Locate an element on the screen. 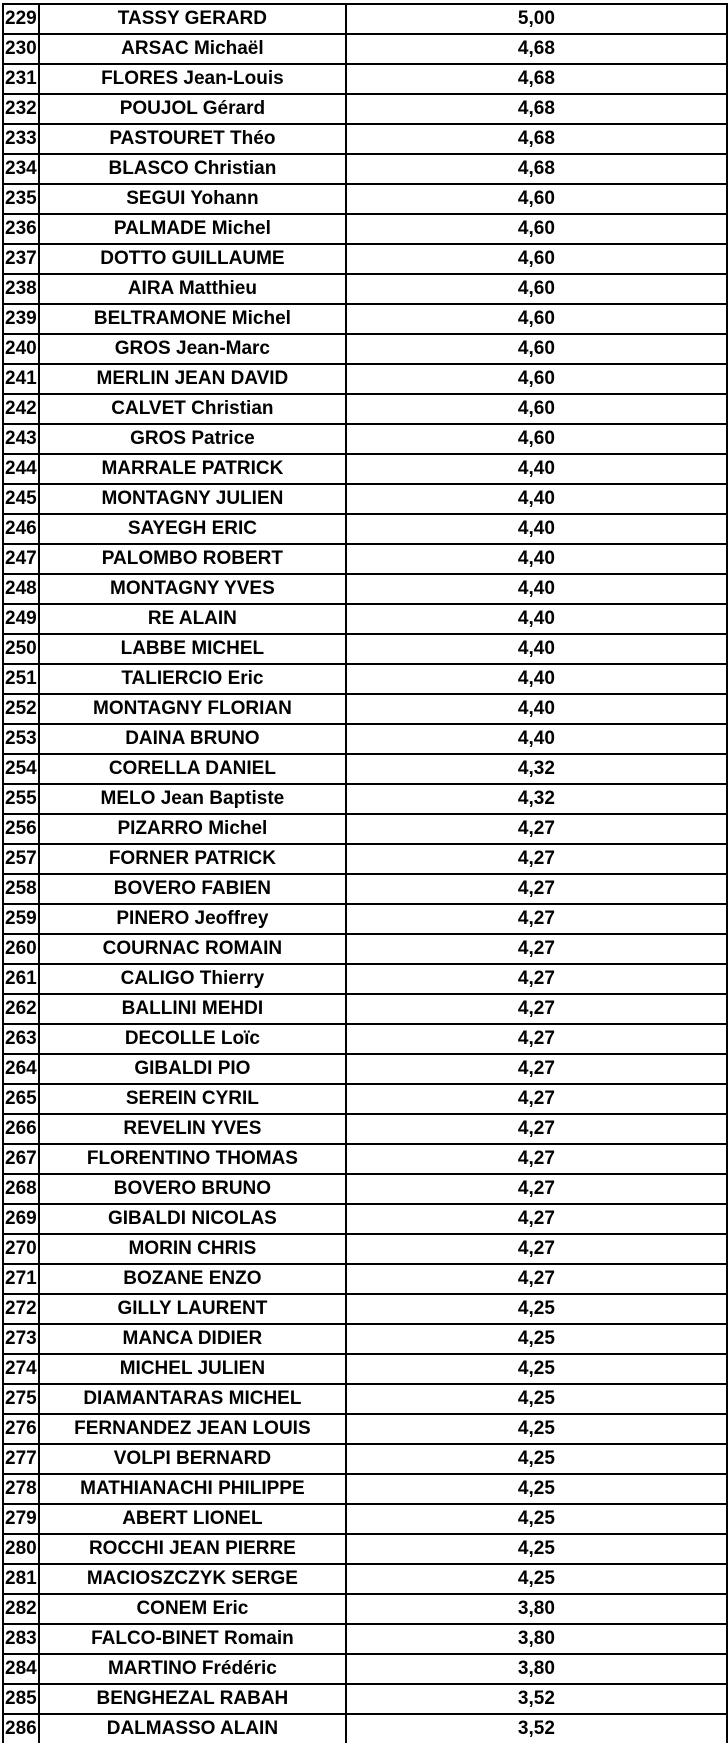 This screenshot has width=728, height=1743. rank-cell: 230 is located at coordinates (21, 49).